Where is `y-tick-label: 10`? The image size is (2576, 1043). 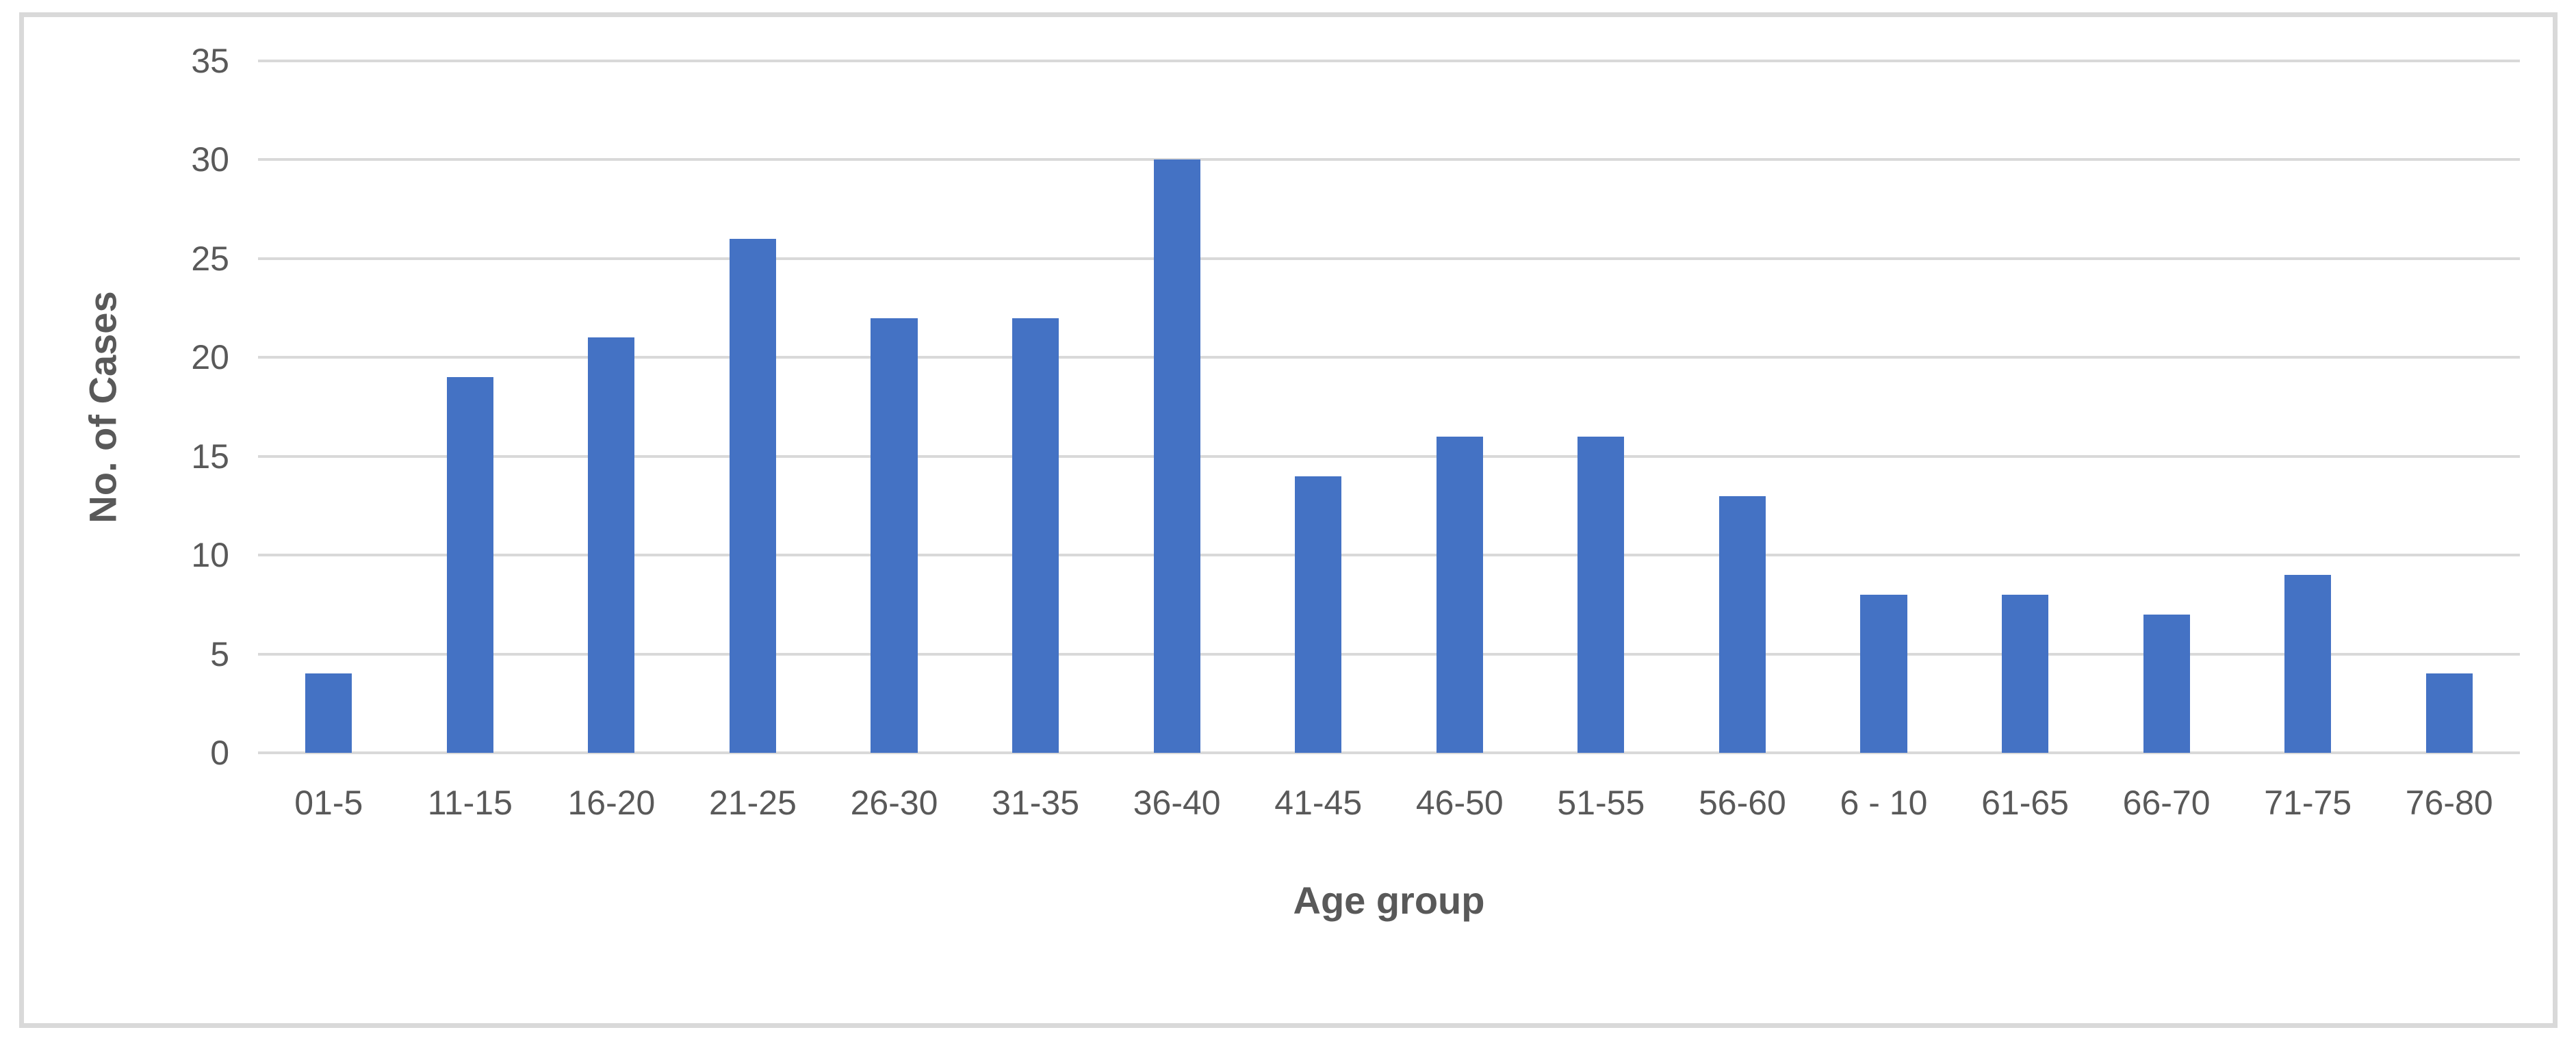
y-tick-label: 10 is located at coordinates (210, 556).